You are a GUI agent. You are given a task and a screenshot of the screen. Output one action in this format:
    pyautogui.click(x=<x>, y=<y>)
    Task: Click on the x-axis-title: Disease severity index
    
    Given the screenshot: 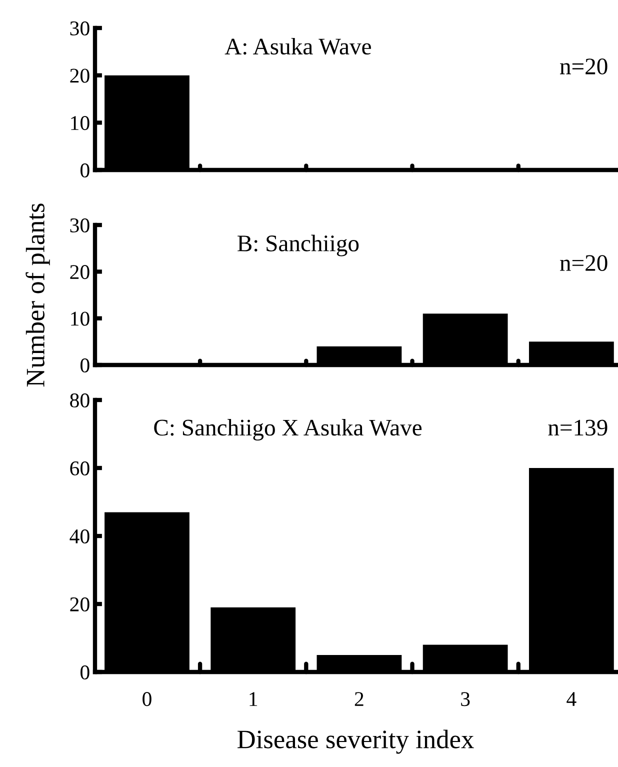 What is the action you would take?
    pyautogui.click(x=356, y=742)
    